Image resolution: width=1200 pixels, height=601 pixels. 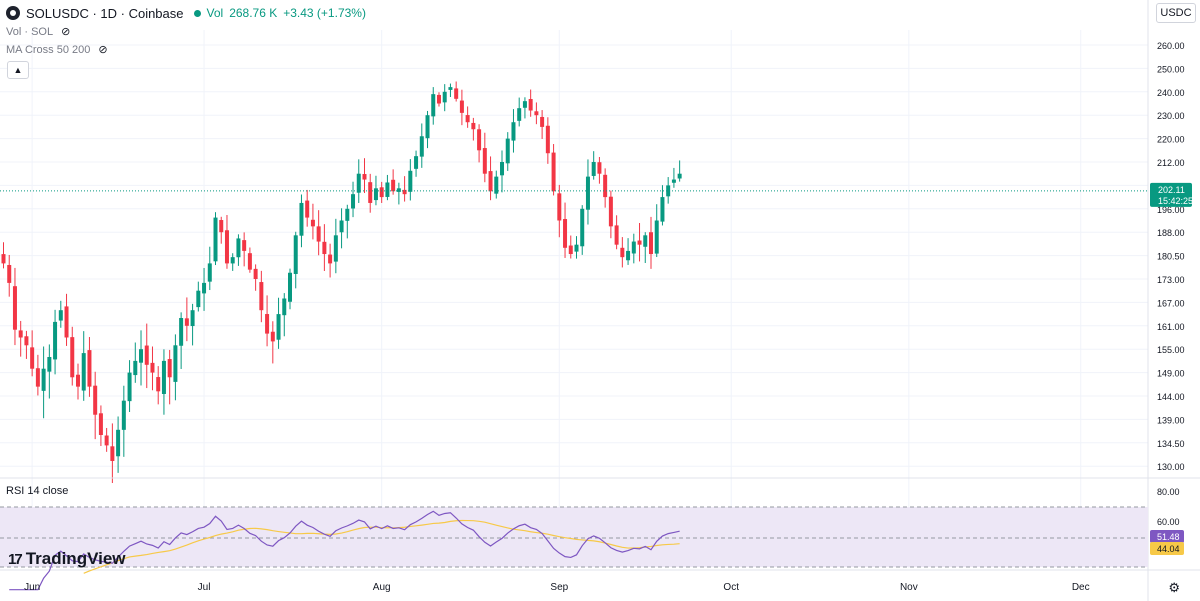 I want to click on price-tick-label: 139.00, so click(x=1171, y=420).